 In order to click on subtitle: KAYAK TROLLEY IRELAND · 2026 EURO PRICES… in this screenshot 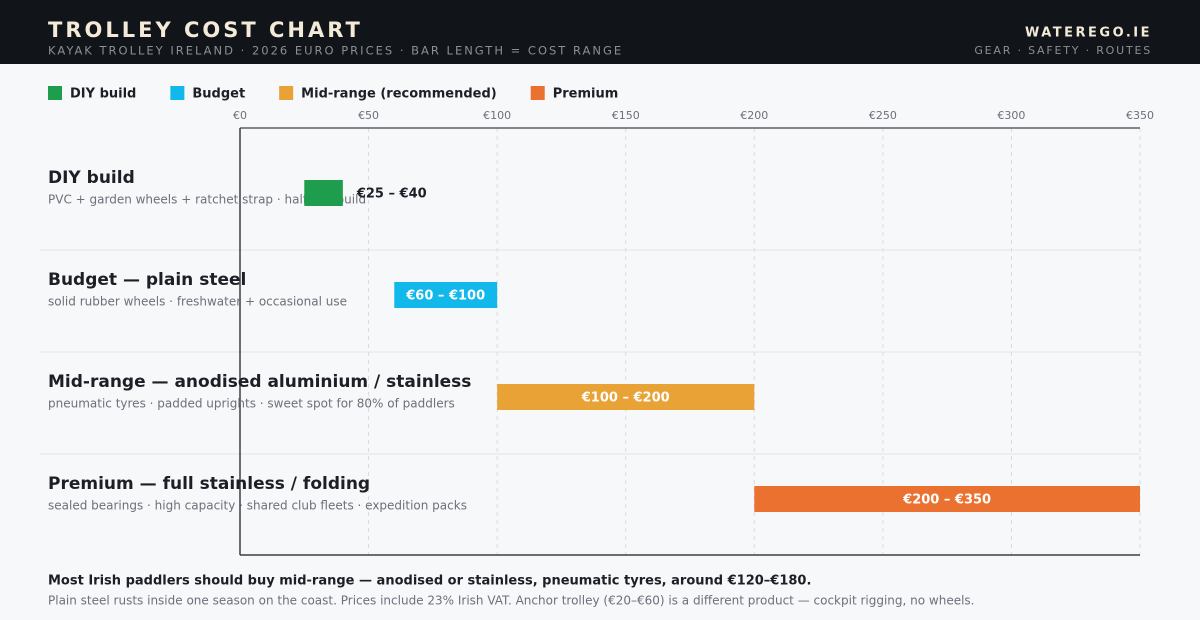, I will do `click(335, 51)`.